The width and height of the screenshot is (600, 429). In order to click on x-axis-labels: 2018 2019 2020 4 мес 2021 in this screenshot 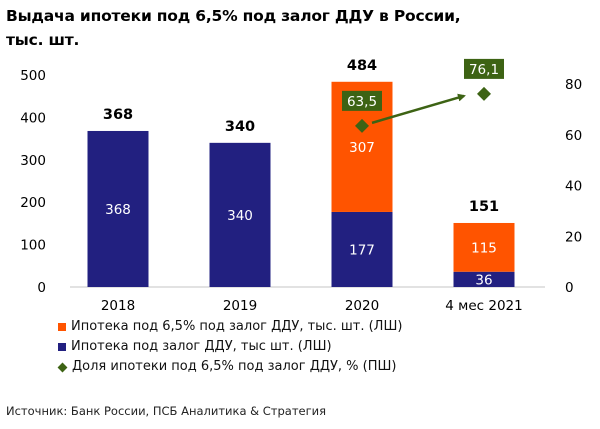, I will do `click(312, 306)`.